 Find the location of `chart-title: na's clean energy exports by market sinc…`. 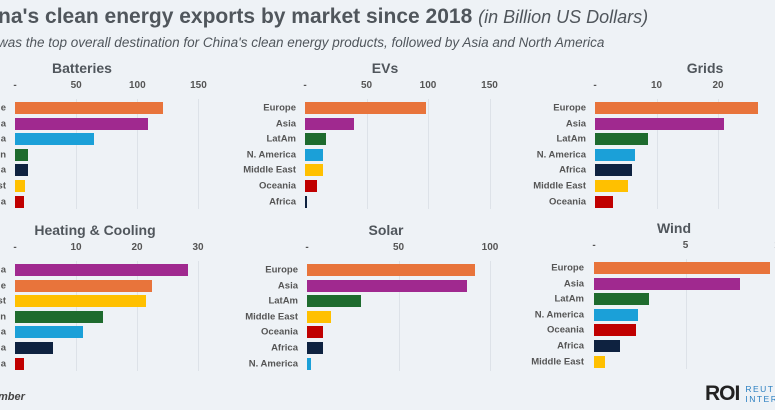

chart-title: na's clean energy exports by market sinc… is located at coordinates (324, 17).